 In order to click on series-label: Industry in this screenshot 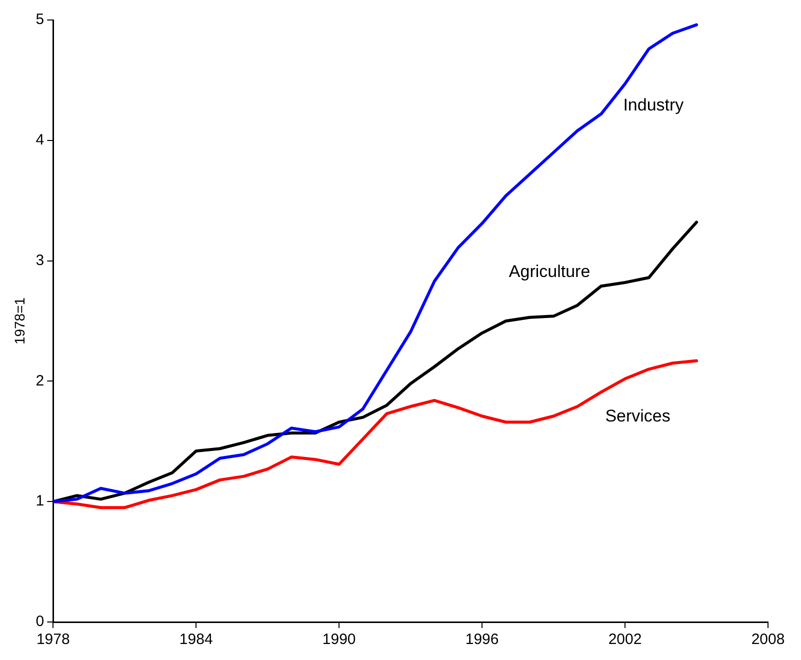, I will do `click(653, 105)`.